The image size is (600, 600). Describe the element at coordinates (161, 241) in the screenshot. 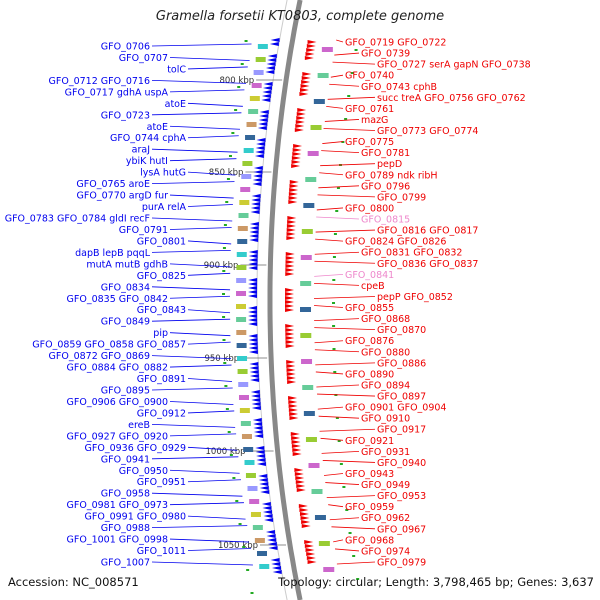

I see `gene-label-left: GFO_0801` at that location.